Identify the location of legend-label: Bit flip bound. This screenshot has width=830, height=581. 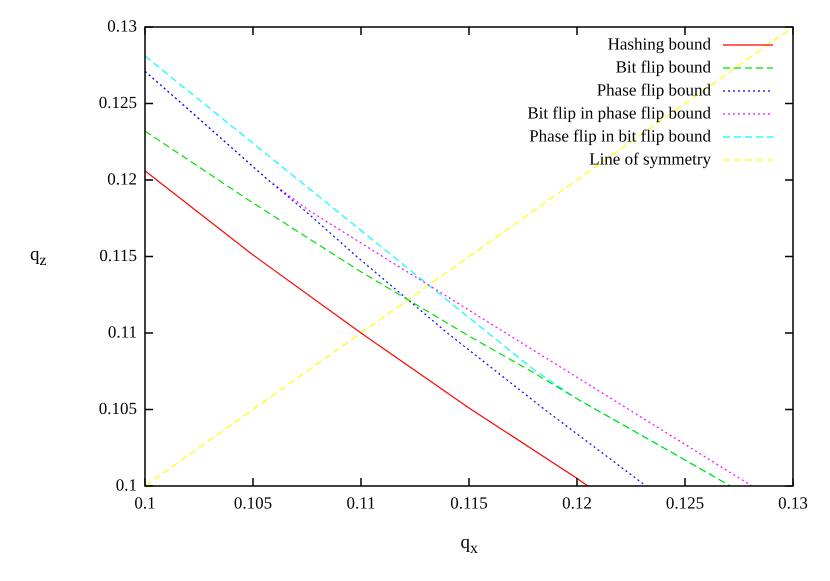
(664, 66).